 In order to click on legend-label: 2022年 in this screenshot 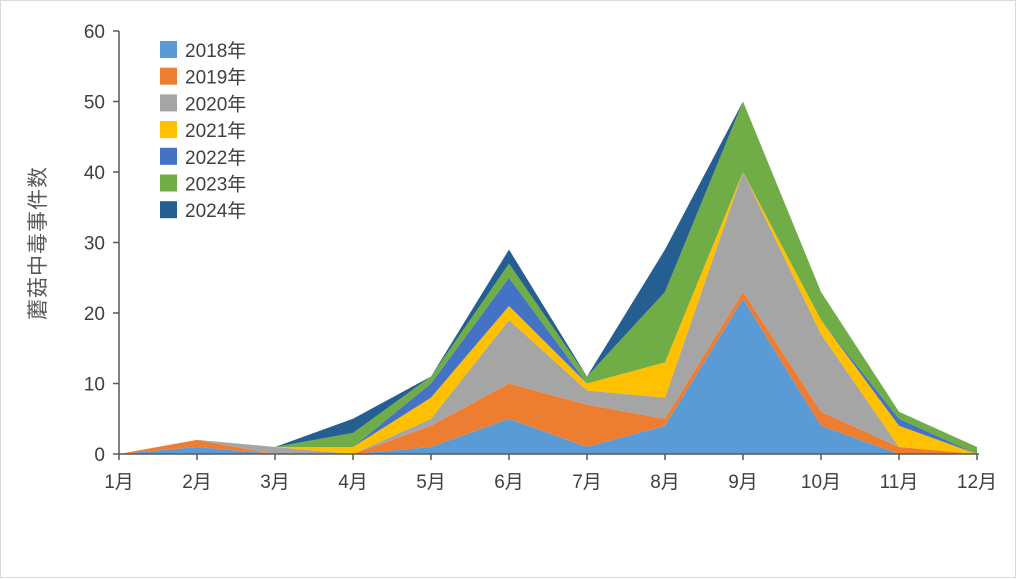, I will do `click(215, 158)`.